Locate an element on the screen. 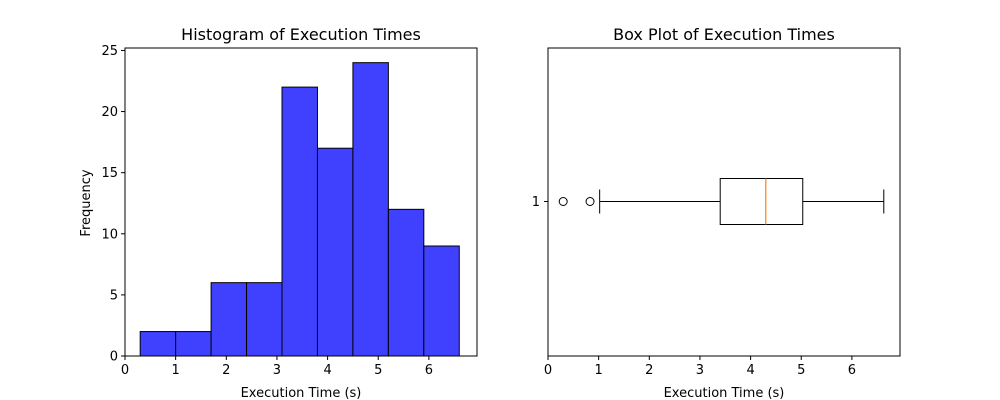  histogram-y-ticks: 0 5 10 15 20 25 is located at coordinates (113, 204).